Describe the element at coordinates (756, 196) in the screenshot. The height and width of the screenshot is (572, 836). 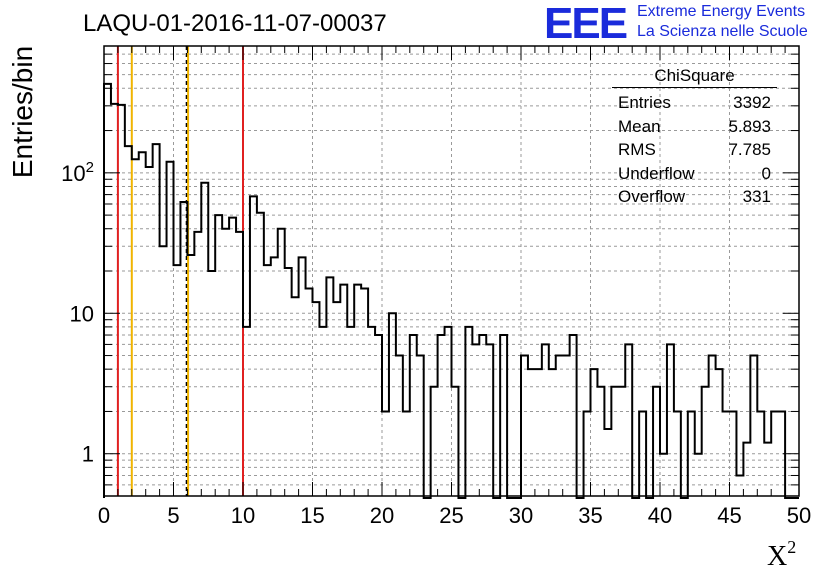
I see `stats-value: 331` at that location.